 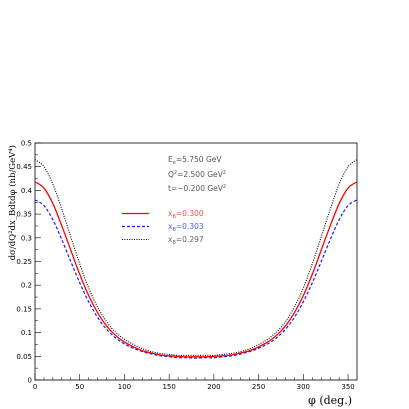 I want to click on legend-label: xB=0.297, so click(x=186, y=240).